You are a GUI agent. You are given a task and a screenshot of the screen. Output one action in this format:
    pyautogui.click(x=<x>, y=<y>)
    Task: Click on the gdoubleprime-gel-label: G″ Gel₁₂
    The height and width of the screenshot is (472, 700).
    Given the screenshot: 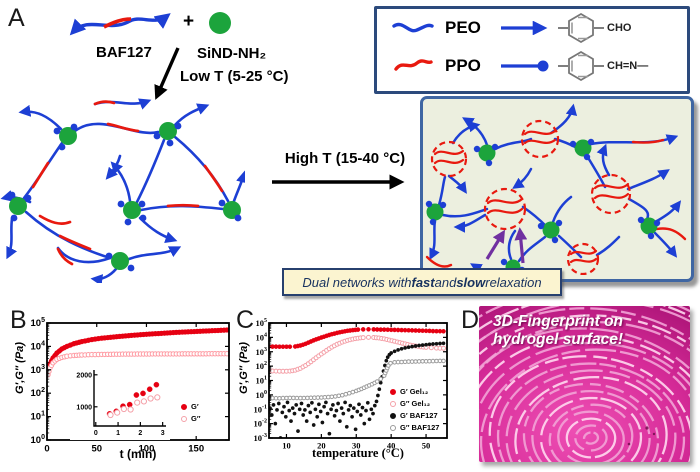 What is the action you would take?
    pyautogui.click(x=415, y=403)
    